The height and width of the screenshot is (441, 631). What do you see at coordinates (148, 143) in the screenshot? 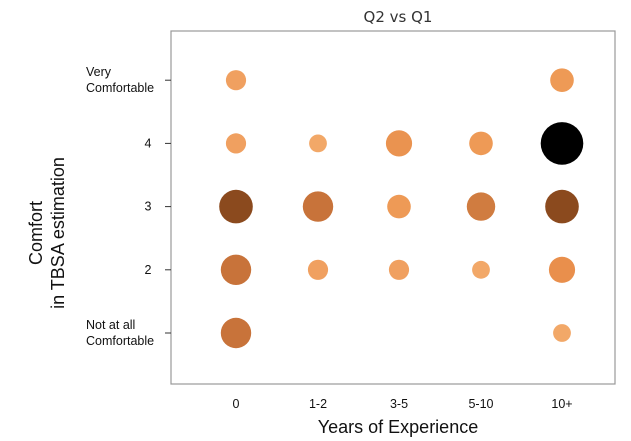
I see `y-tick-label: 4` at bounding box center [148, 143].